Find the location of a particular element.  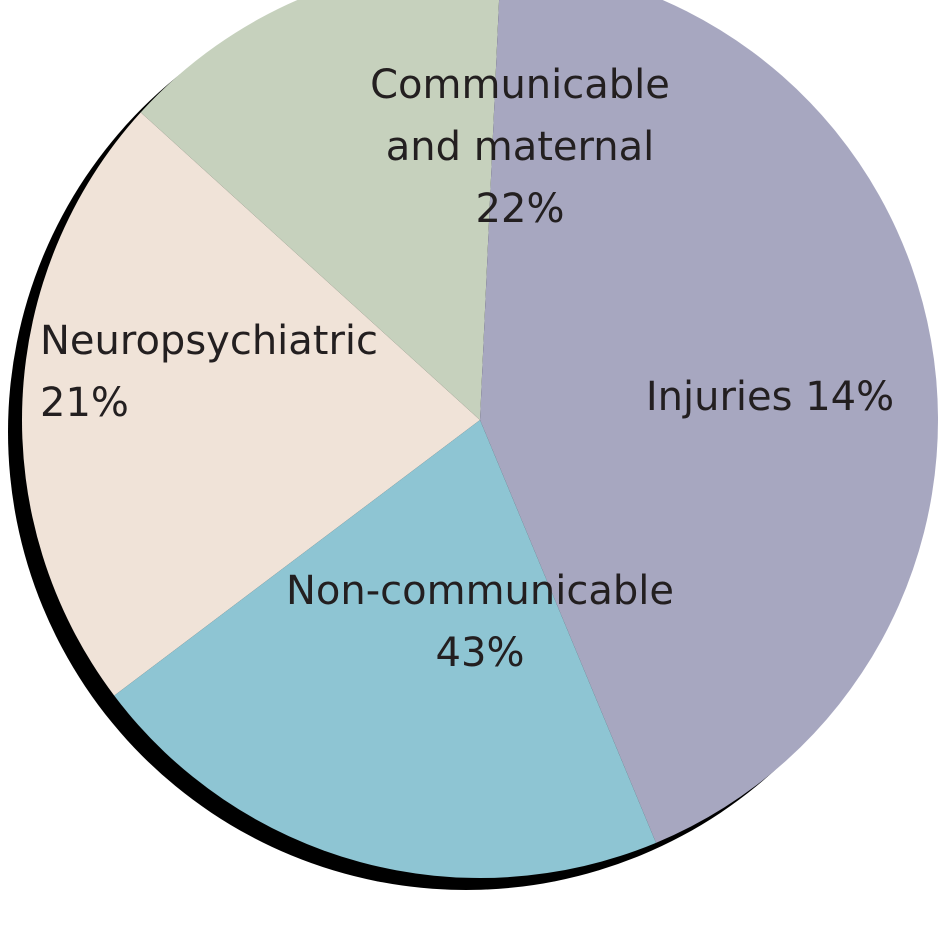

slice-label-line: and maternal is located at coordinates (520, 147).